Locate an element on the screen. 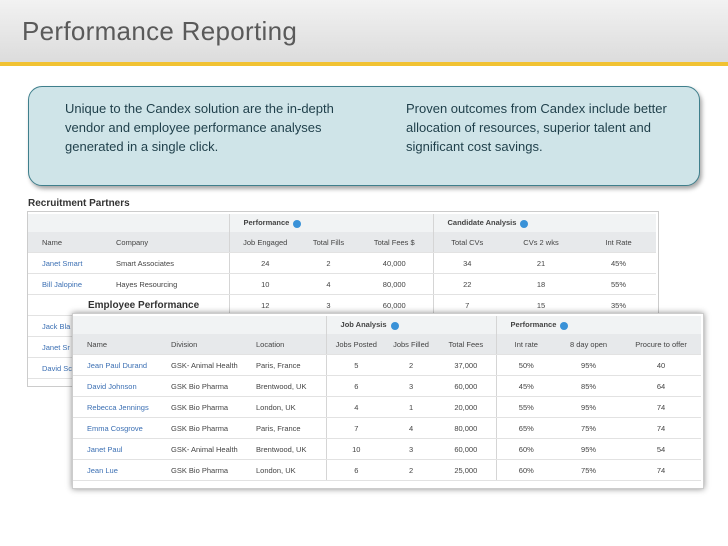 The width and height of the screenshot is (728, 546). group-row: Job Analysis Performance is located at coordinates (387, 325).